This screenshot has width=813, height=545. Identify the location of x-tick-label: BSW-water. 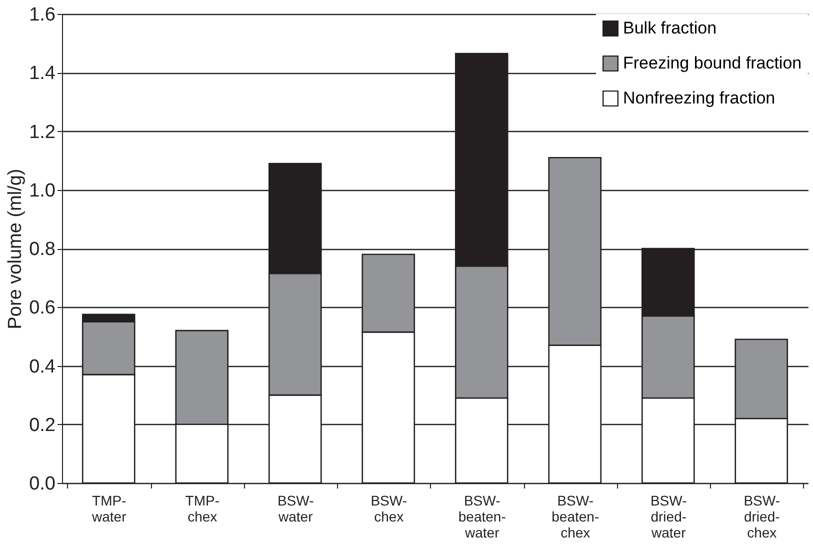
(295, 508).